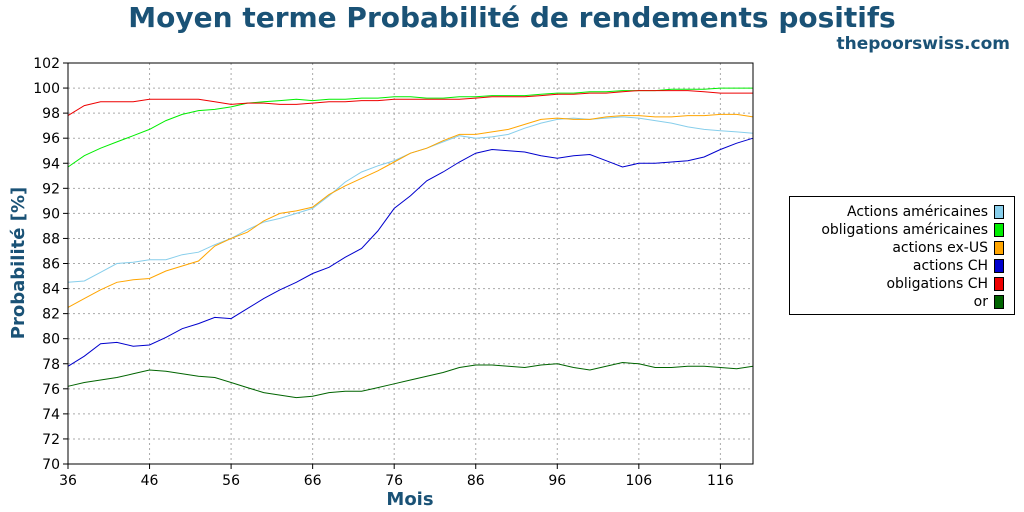  I want to click on y-tick-label: 80, so click(51, 340).